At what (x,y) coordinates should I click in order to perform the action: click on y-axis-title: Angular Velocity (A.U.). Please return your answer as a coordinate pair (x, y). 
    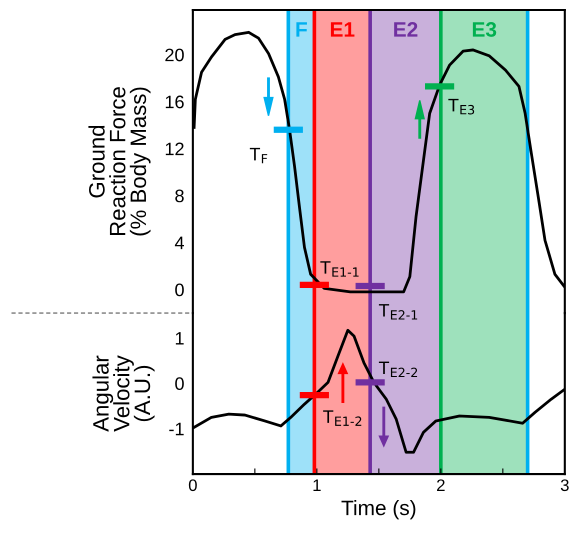
    Looking at the image, I should click on (123, 393).